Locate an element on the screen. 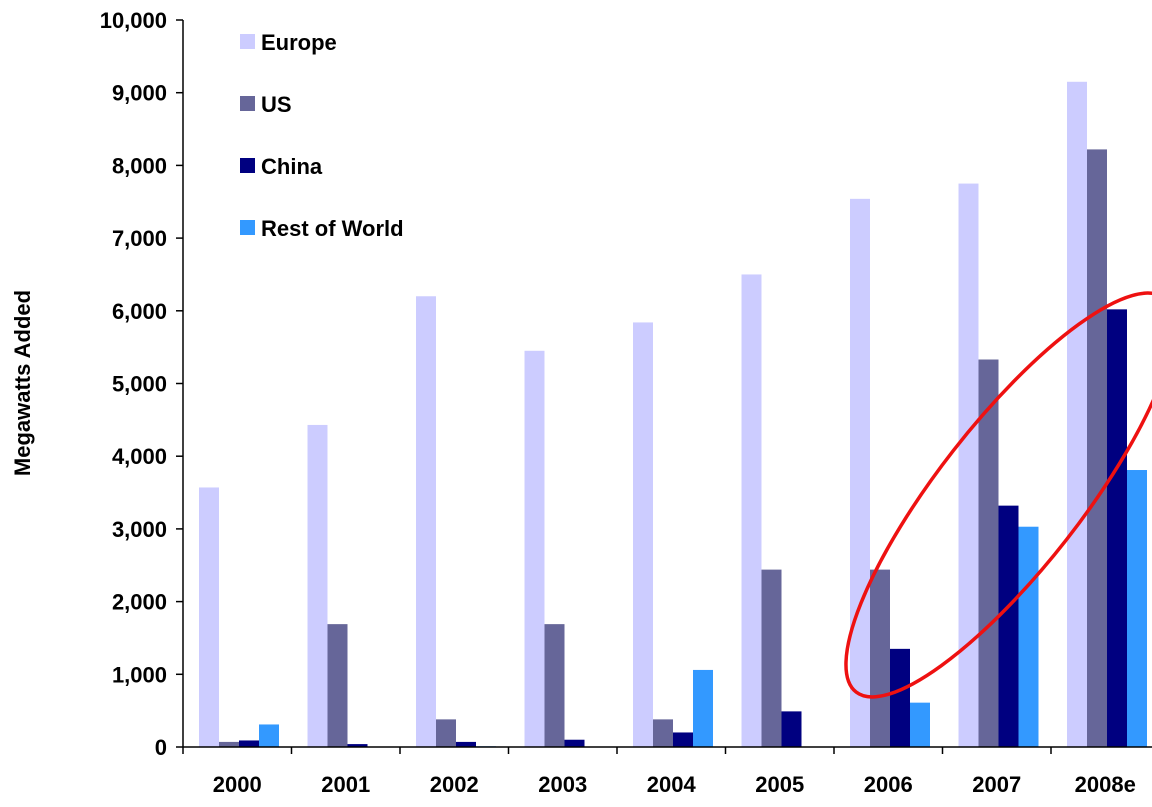  bar-china-2001 is located at coordinates (357, 745).